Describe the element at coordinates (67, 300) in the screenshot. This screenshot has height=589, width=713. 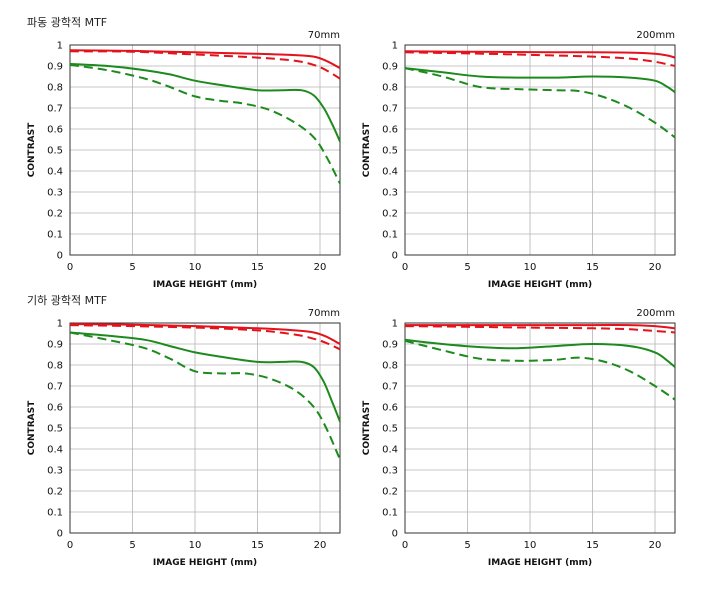
I see `section-title-geometric: 기하 광학적 MTF` at that location.